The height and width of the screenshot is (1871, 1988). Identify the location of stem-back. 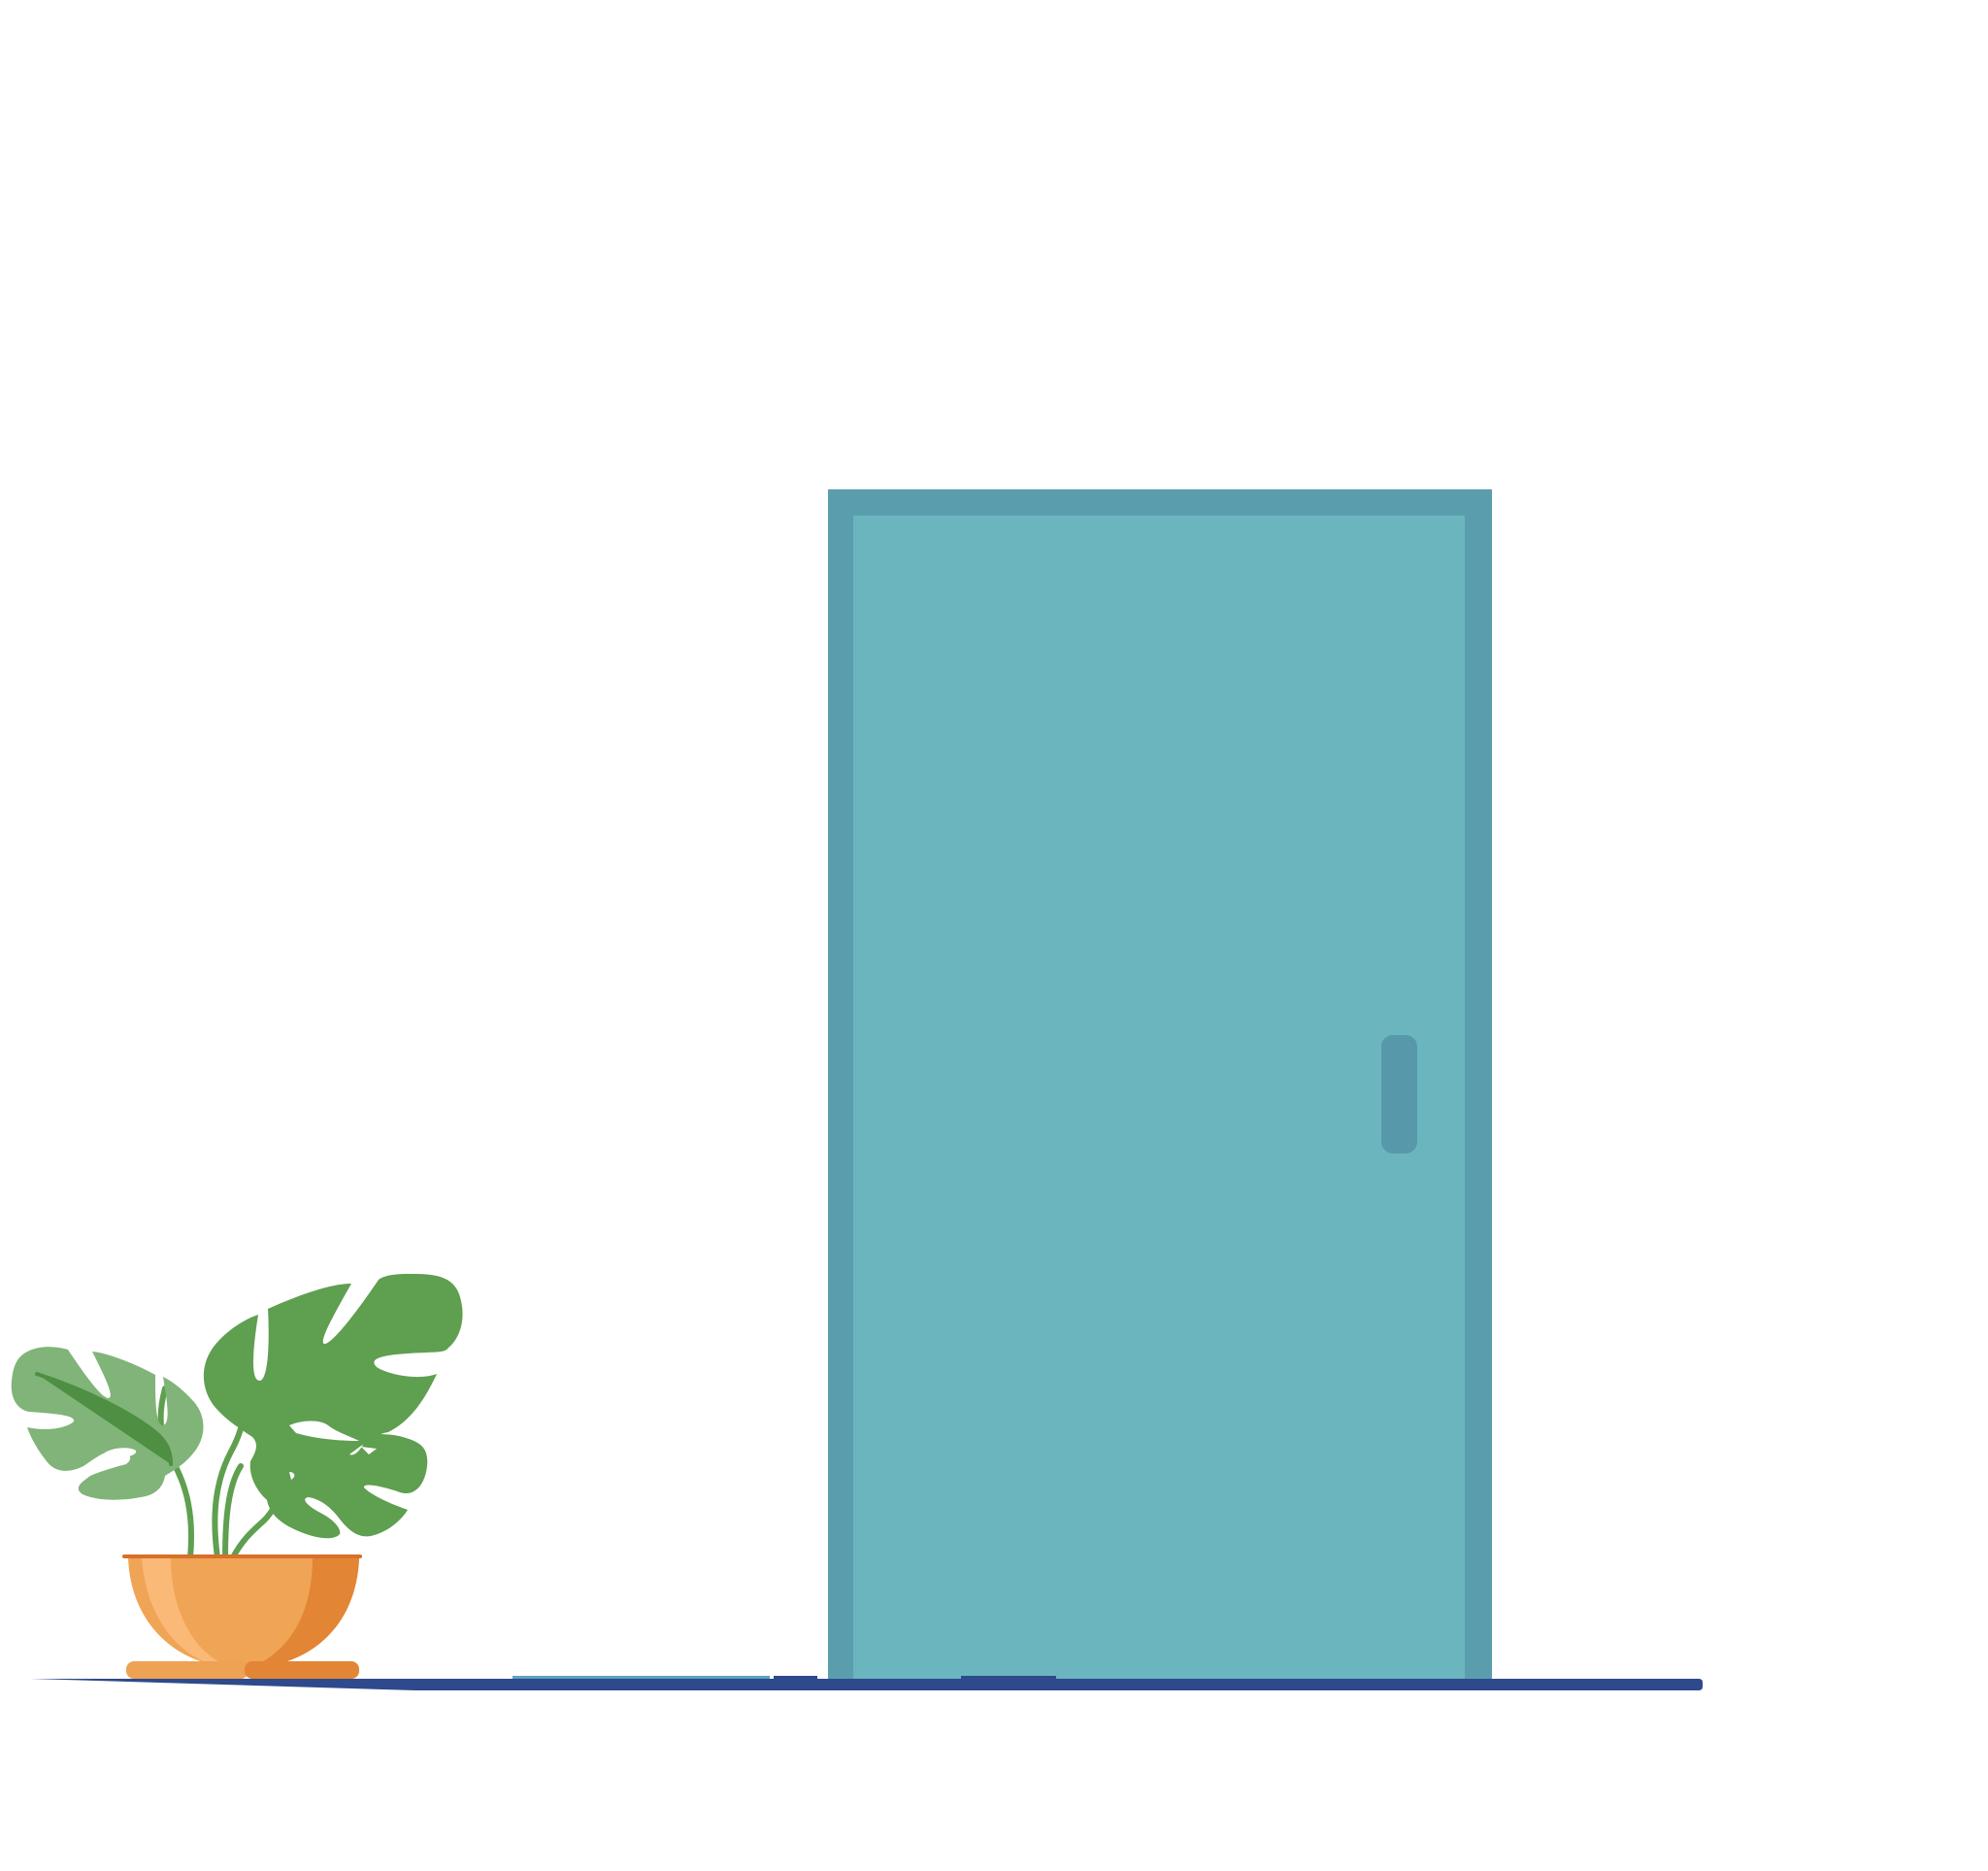
(233, 1512).